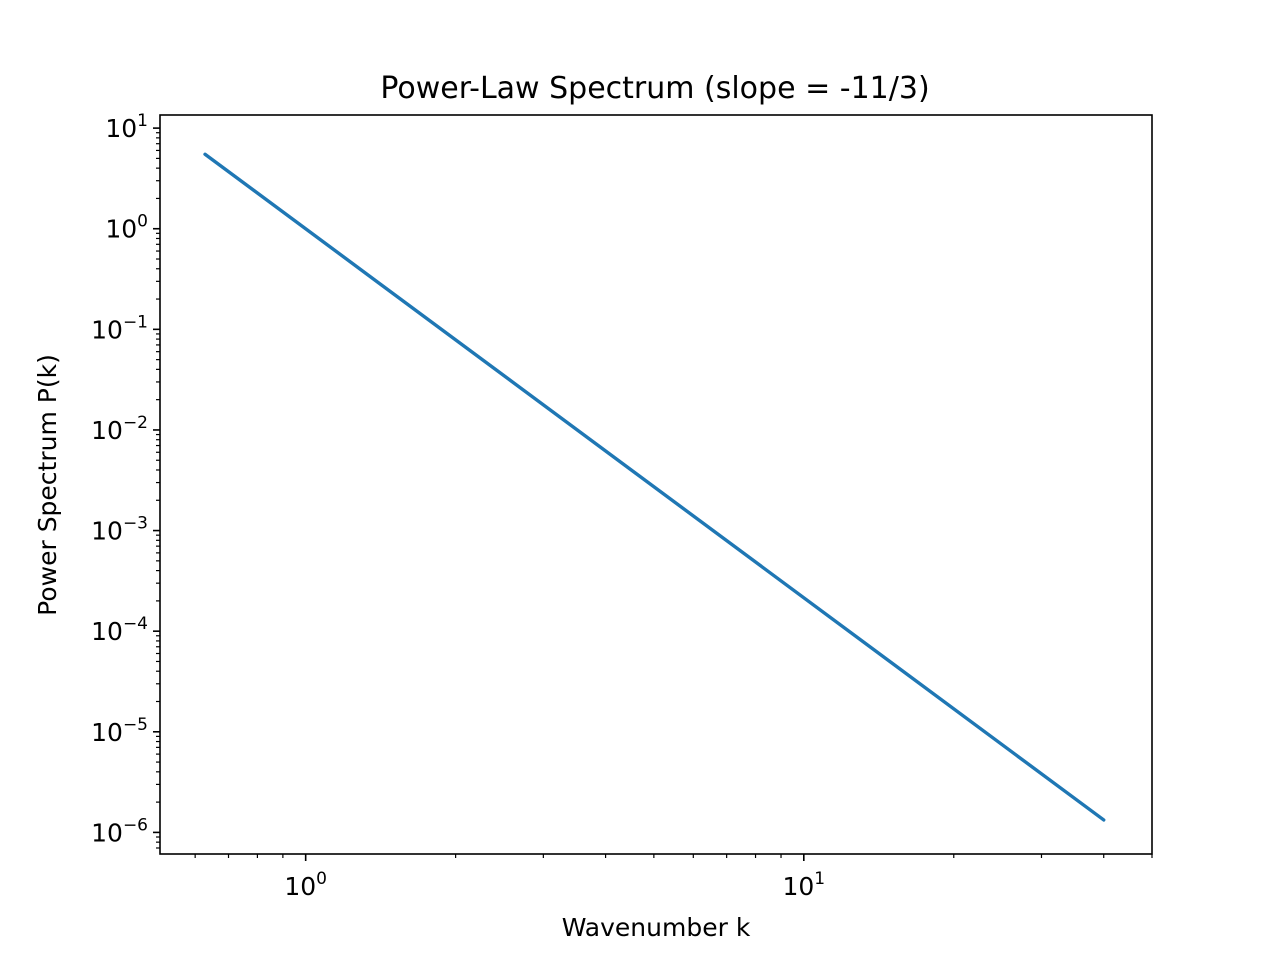 This screenshot has width=1280, height=960. What do you see at coordinates (305, 885) in the screenshot?
I see `x-tick-label: 100` at bounding box center [305, 885].